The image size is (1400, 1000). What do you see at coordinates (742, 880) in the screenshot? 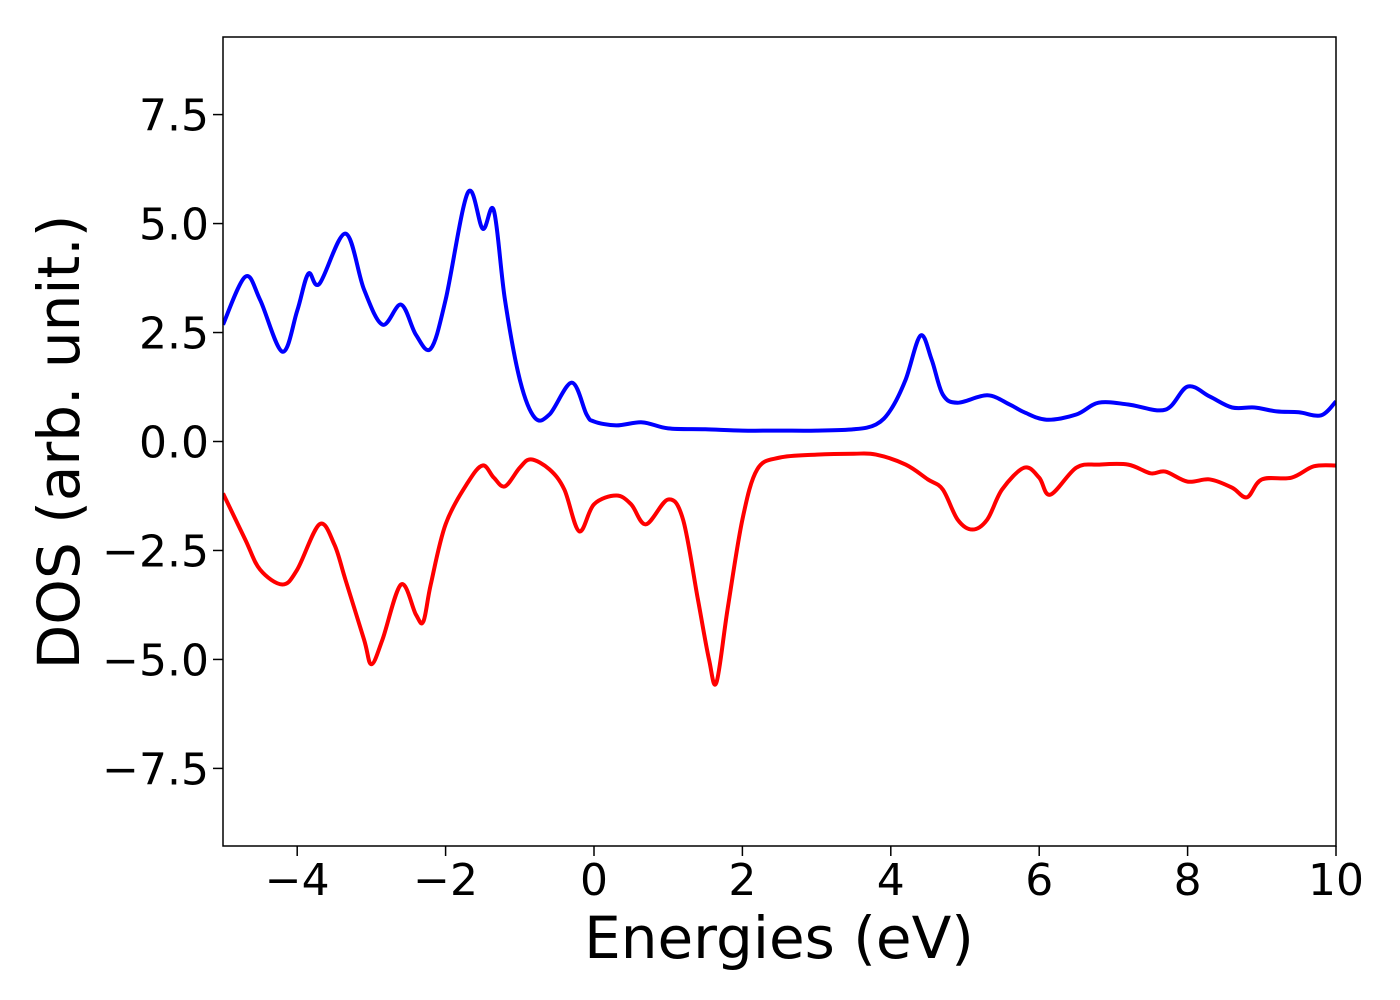
I see `x-tick-label: 2` at bounding box center [742, 880].